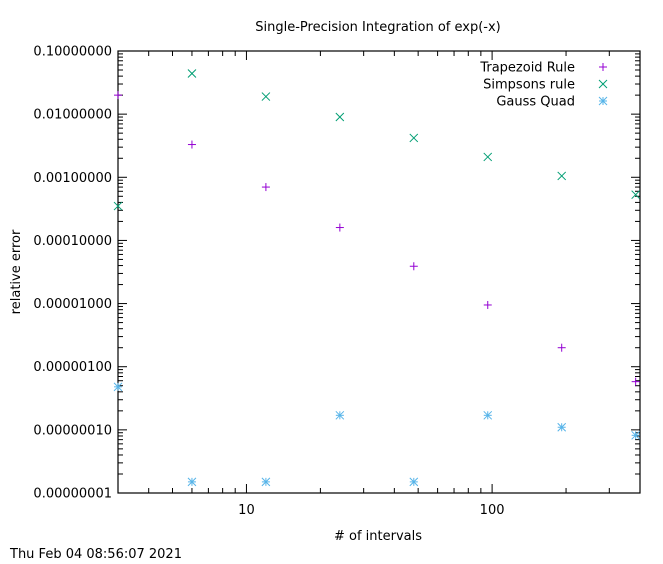 The image size is (663, 564). What do you see at coordinates (72, 367) in the screenshot?
I see `y-tick-label: 0.00000100` at bounding box center [72, 367].